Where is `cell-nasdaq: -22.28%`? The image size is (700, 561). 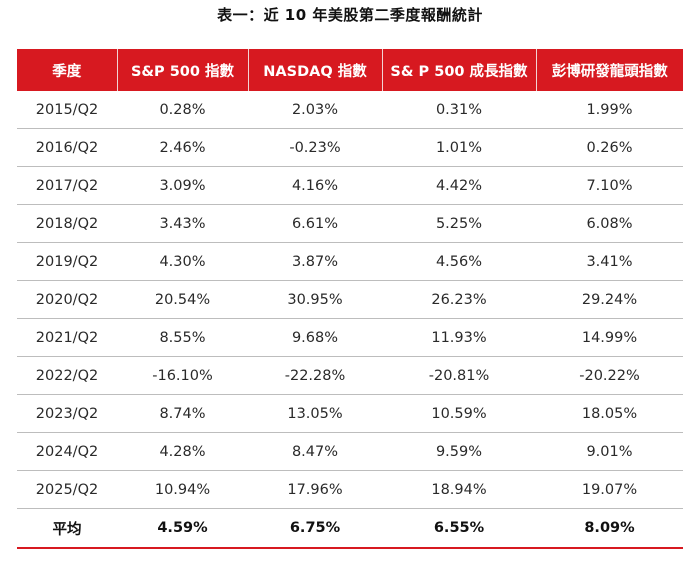
cell-nasdaq: -22.28% is located at coordinates (315, 375).